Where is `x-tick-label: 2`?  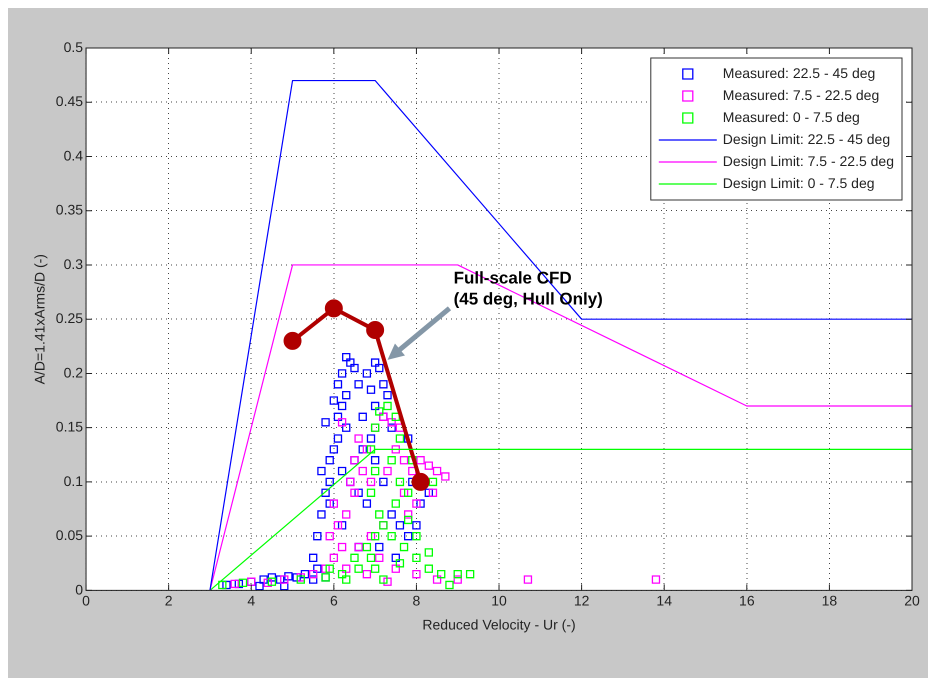
x-tick-label: 2 is located at coordinates (168, 600).